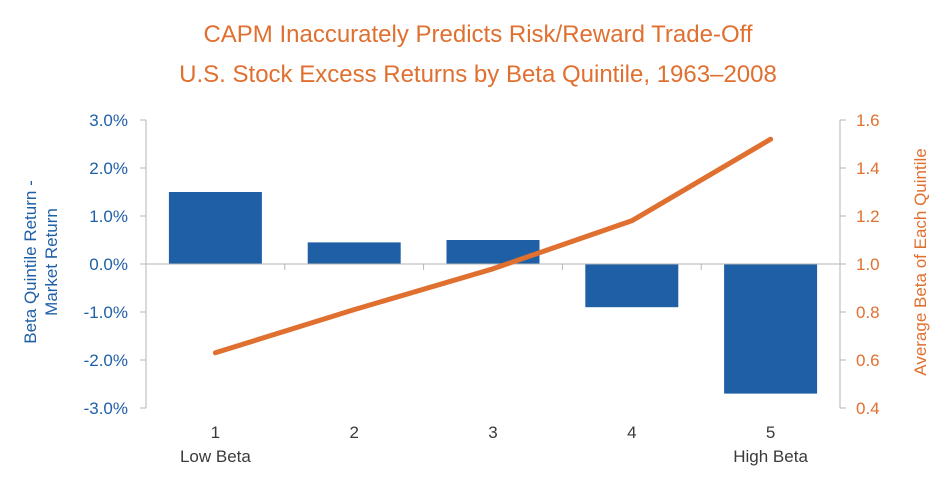 This screenshot has width=939, height=477. What do you see at coordinates (215, 432) in the screenshot?
I see `x-tick-label: 1` at bounding box center [215, 432].